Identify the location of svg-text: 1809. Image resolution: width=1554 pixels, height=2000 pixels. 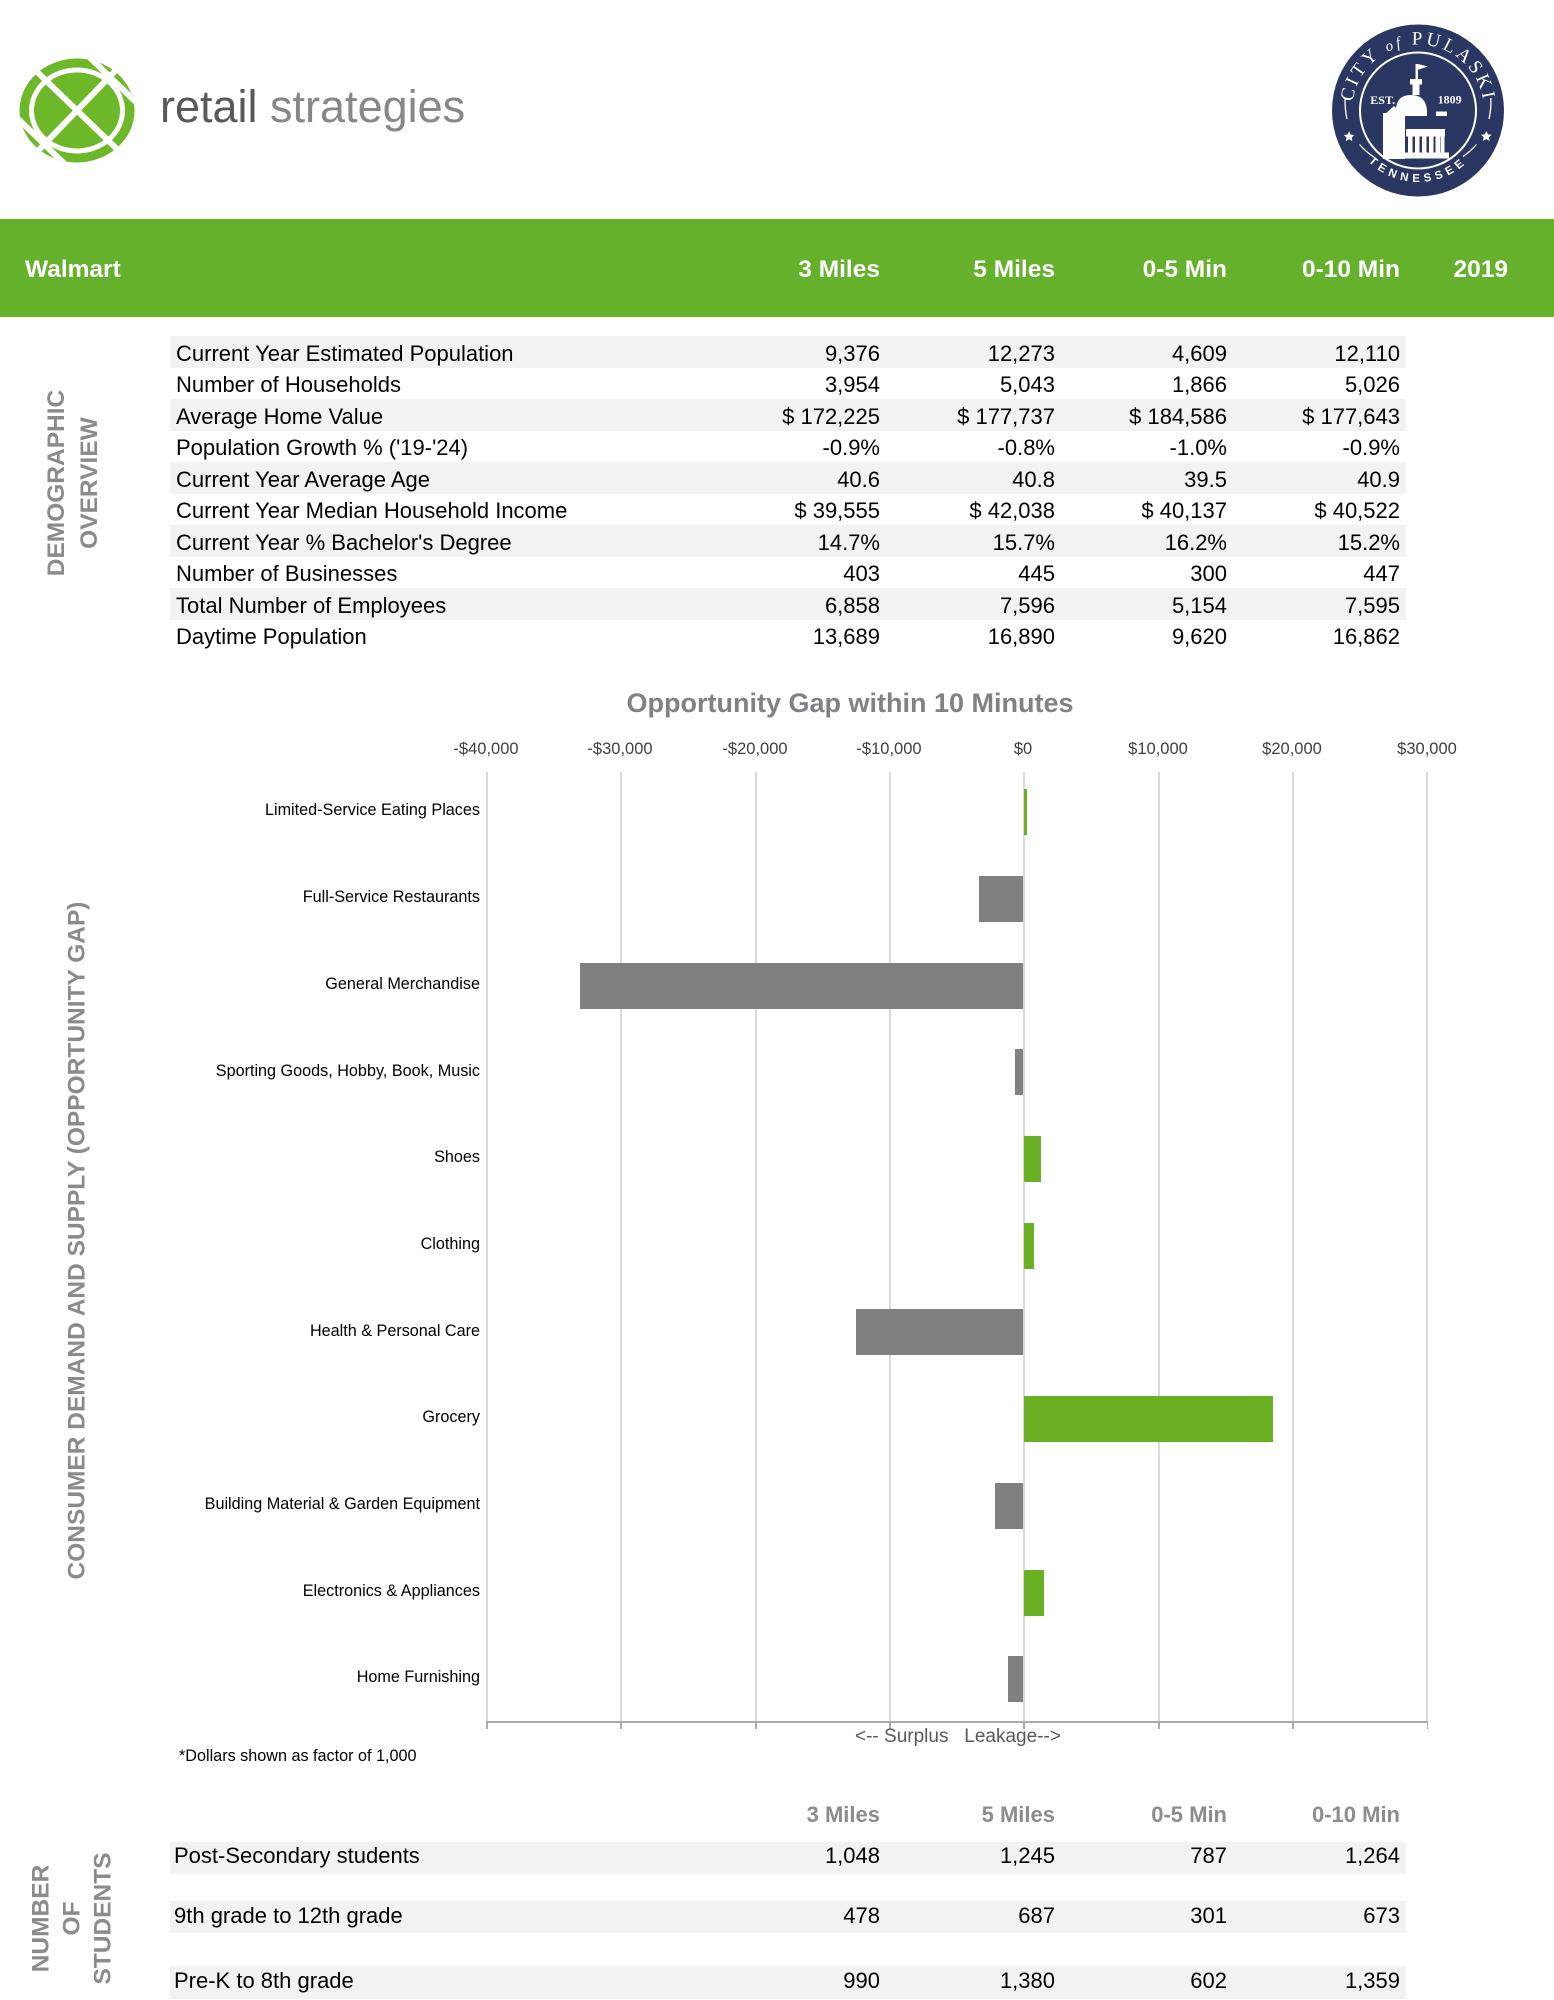
(1450, 100).